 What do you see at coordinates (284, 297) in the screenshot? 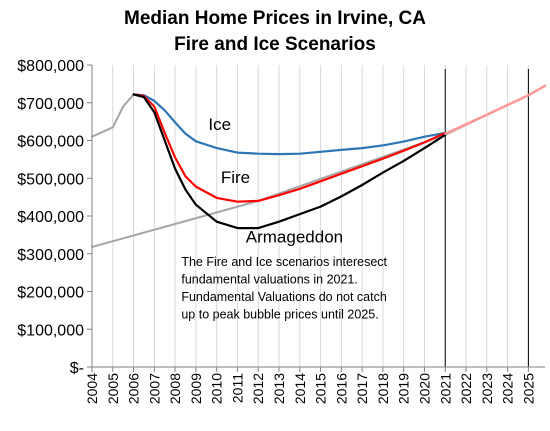
I see `annotation-line: Fundamental Valuations do not catch` at bounding box center [284, 297].